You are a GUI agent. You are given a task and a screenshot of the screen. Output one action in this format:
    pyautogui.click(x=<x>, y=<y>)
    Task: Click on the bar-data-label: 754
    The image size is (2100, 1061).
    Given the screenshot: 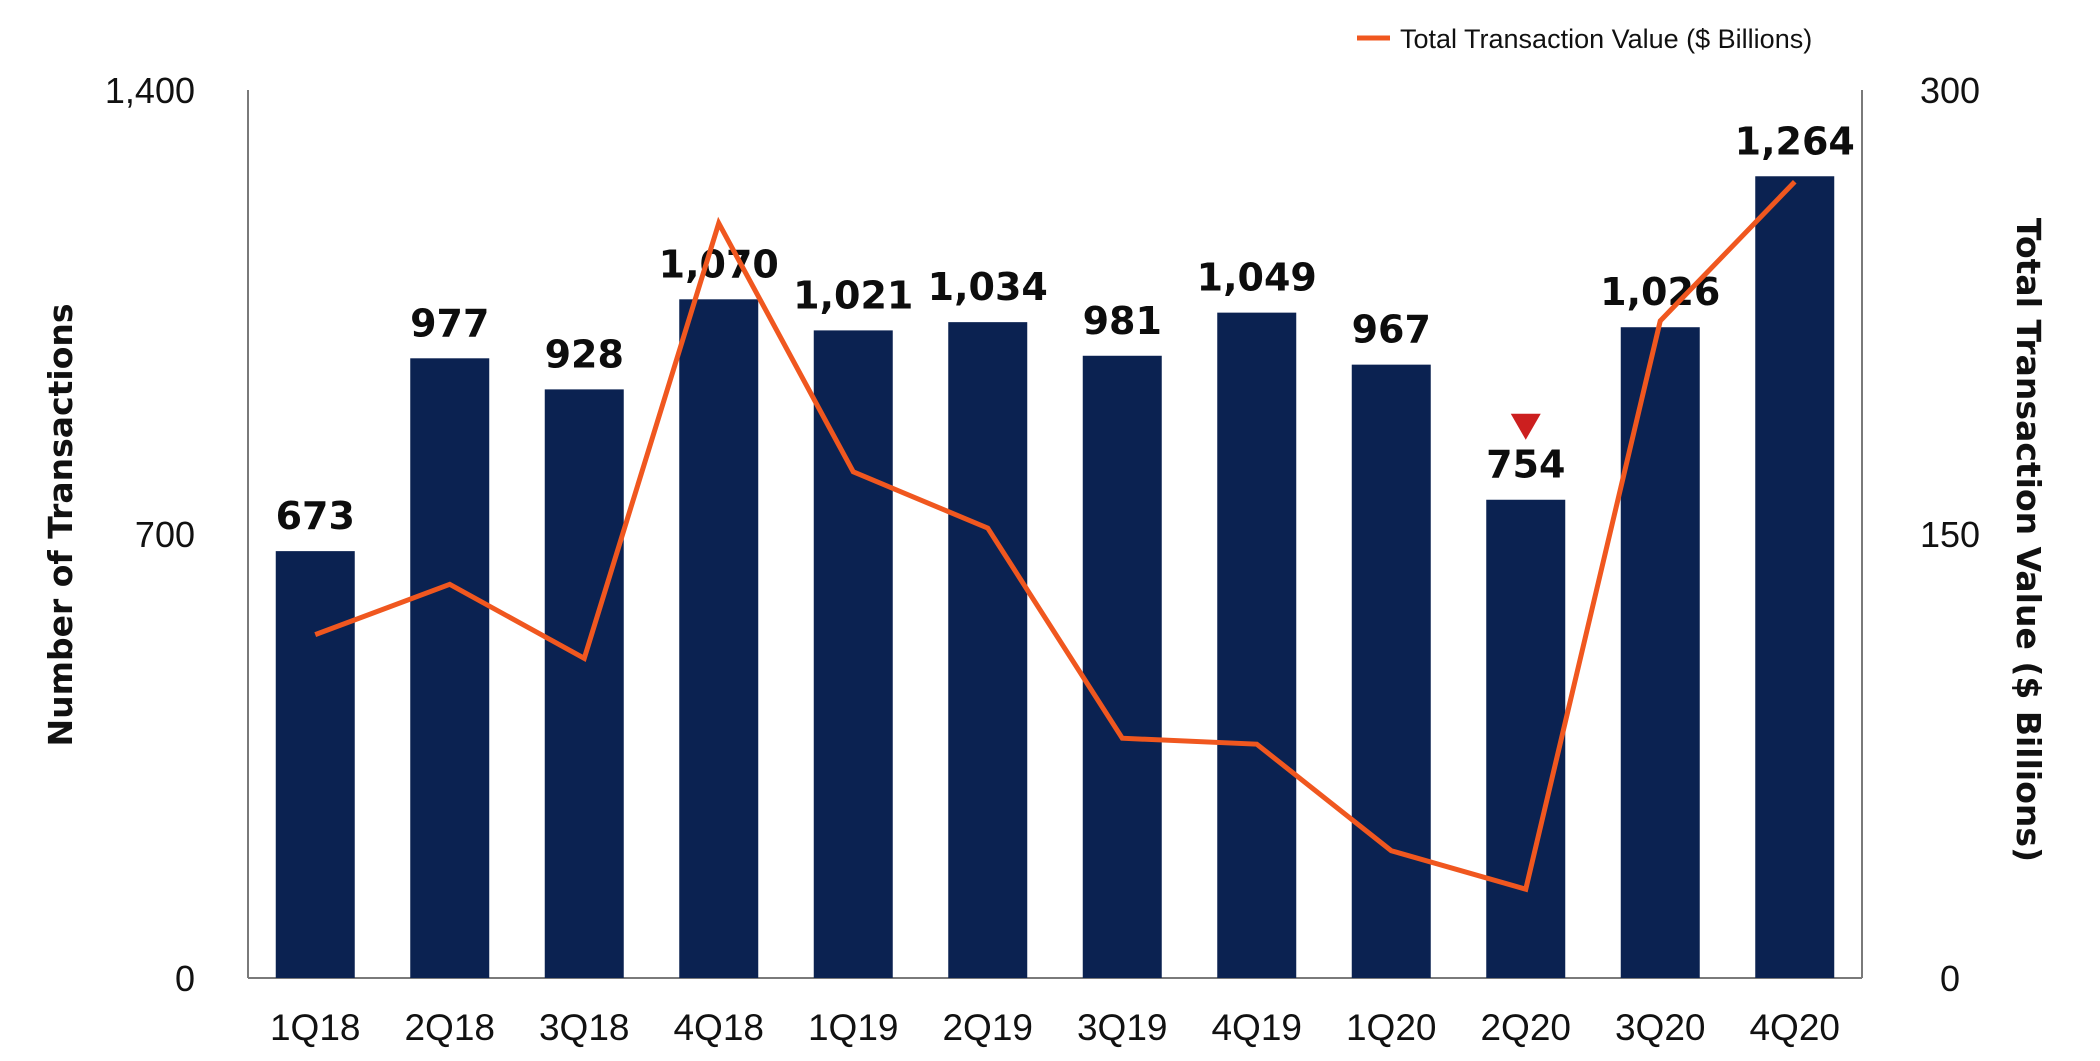 What is the action you would take?
    pyautogui.click(x=1525, y=465)
    